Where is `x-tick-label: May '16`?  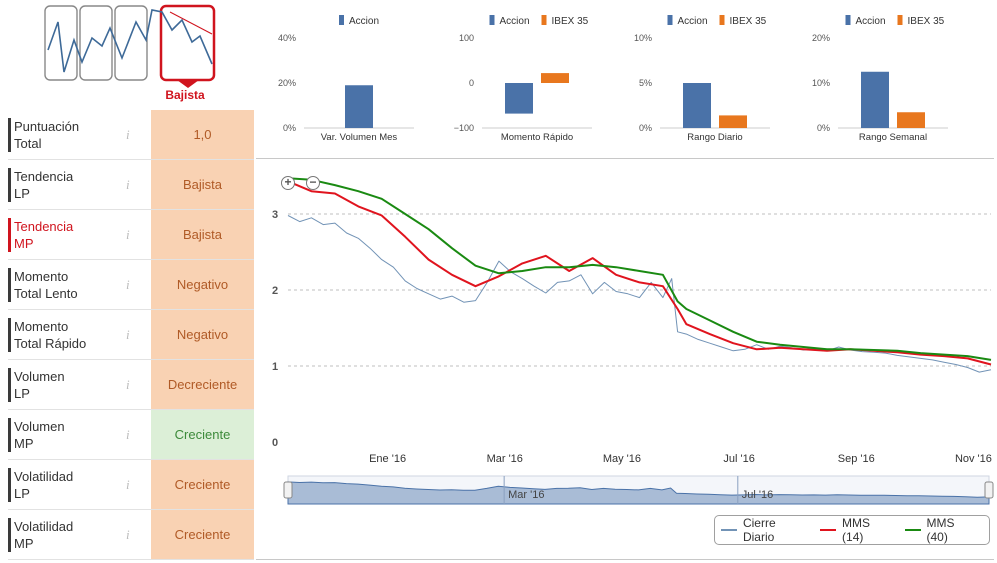 x-tick-label: May '16 is located at coordinates (622, 459).